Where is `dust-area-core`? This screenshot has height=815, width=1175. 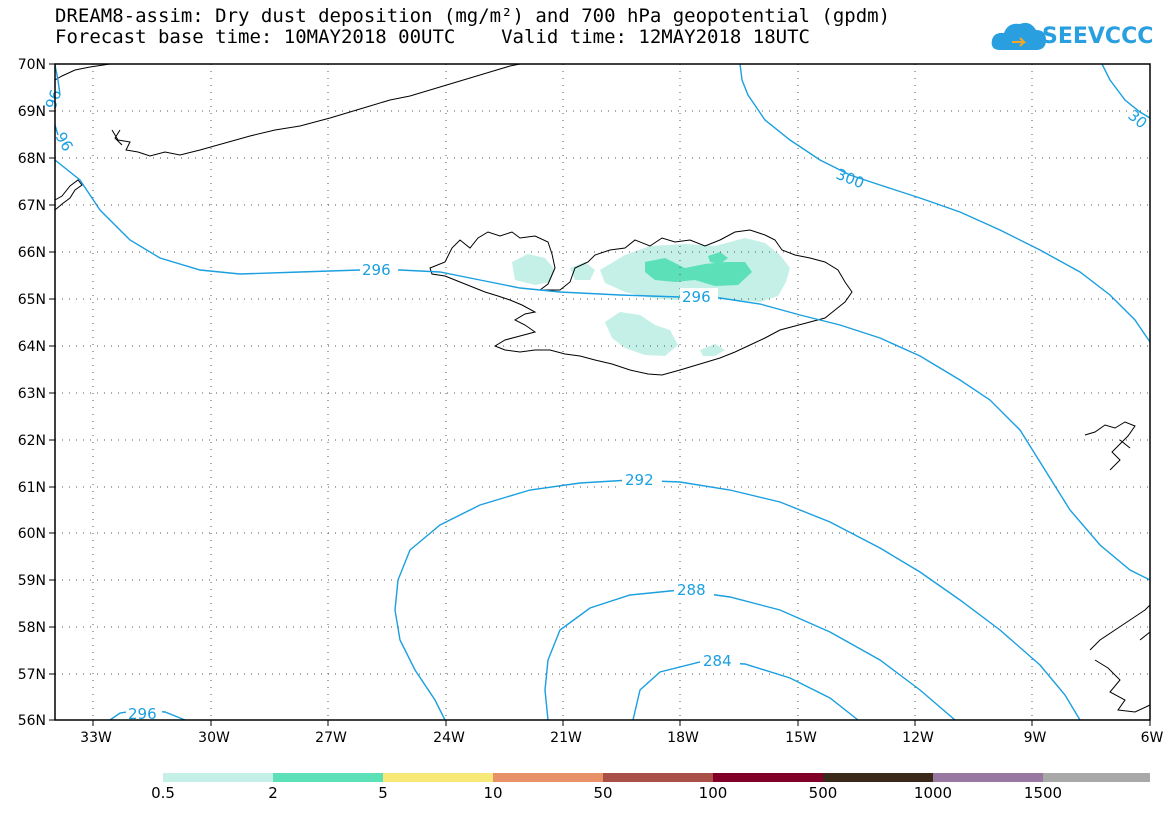
dust-area-core is located at coordinates (698, 272).